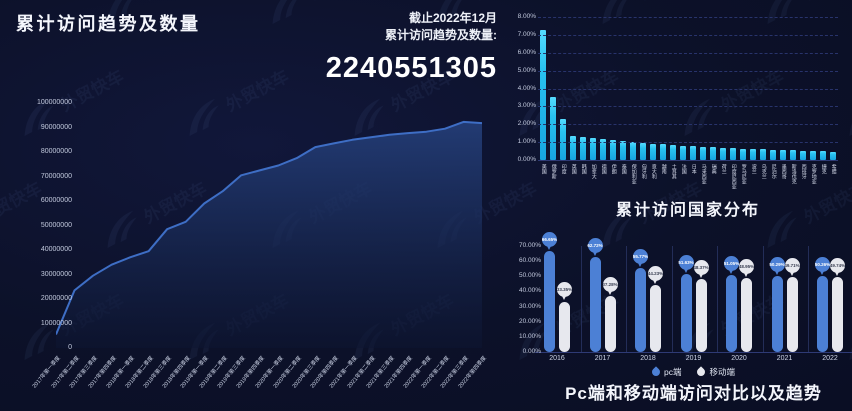  I want to click on y-tick-label: 0, so click(70, 347).